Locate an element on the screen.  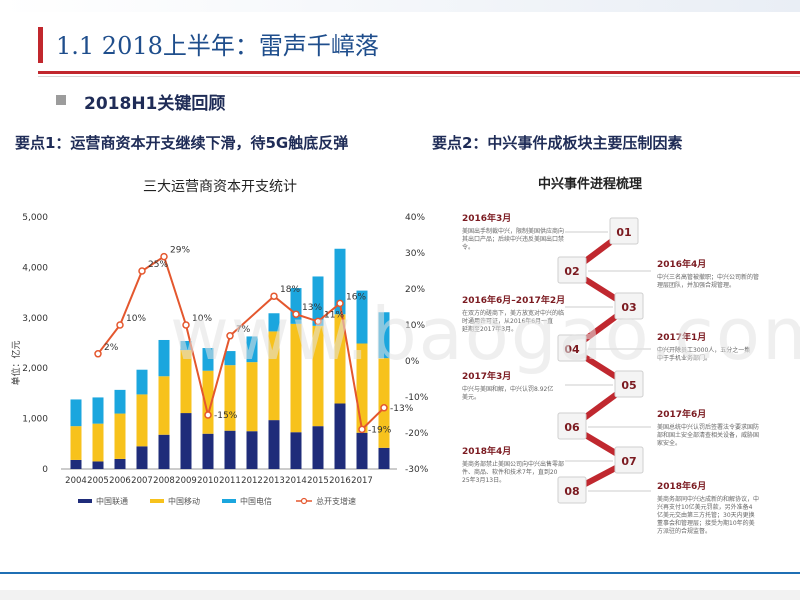
timeline-text: 美国出手制裁中兴，限制美国供应商向 is located at coordinates (513, 231).